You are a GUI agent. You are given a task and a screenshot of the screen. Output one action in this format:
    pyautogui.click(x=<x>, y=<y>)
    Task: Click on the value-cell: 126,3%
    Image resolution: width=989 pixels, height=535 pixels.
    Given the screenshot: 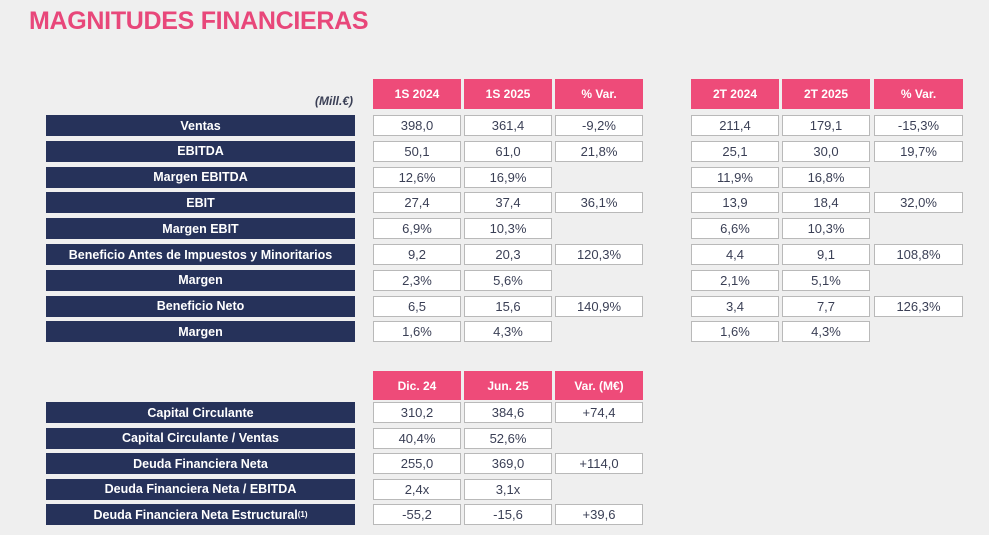 What is the action you would take?
    pyautogui.click(x=918, y=306)
    